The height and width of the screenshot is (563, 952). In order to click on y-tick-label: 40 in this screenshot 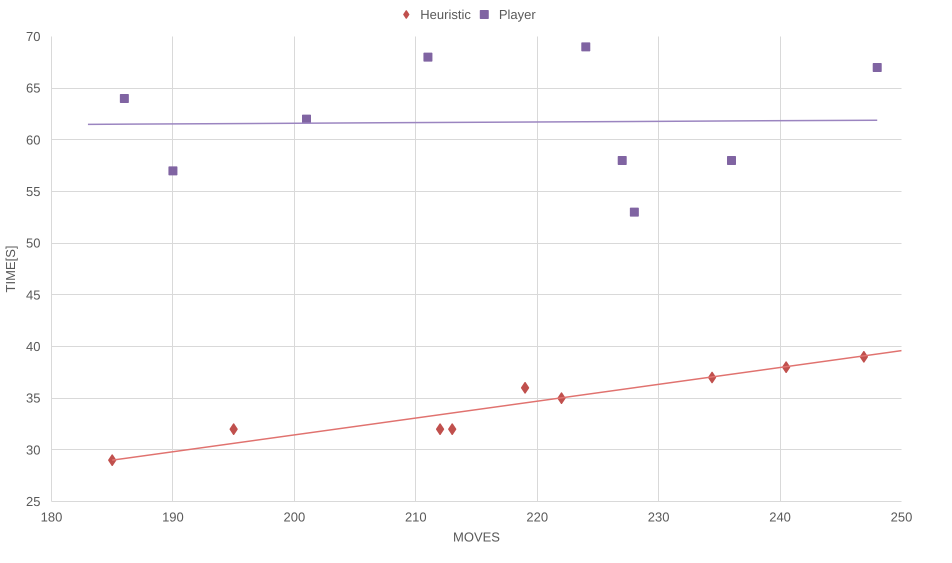, I will do `click(33, 346)`.